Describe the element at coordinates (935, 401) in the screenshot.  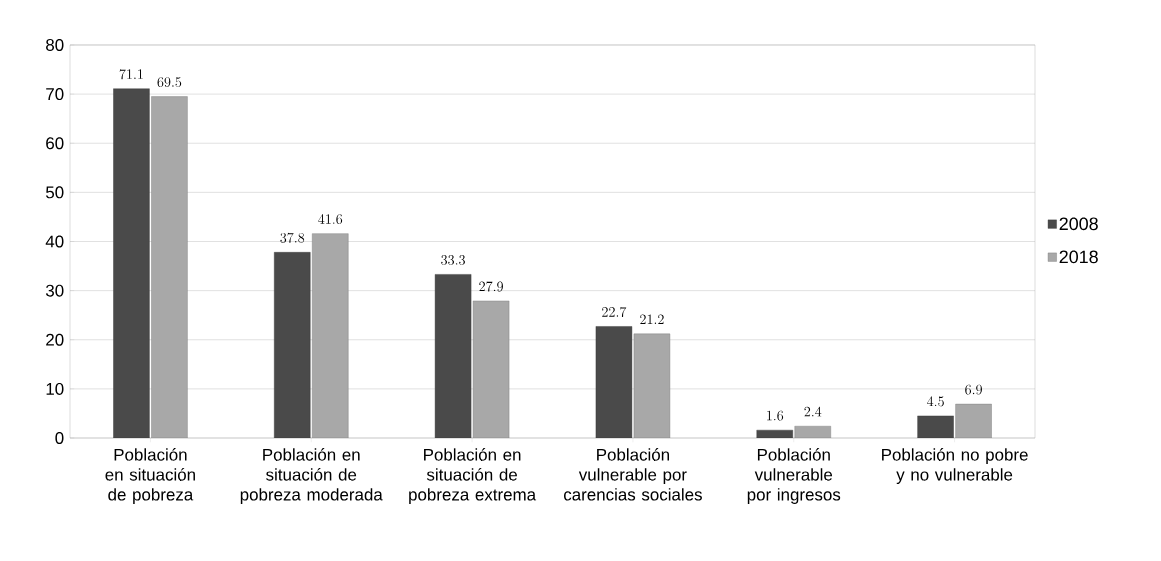
I see `data-label: 4.5` at that location.